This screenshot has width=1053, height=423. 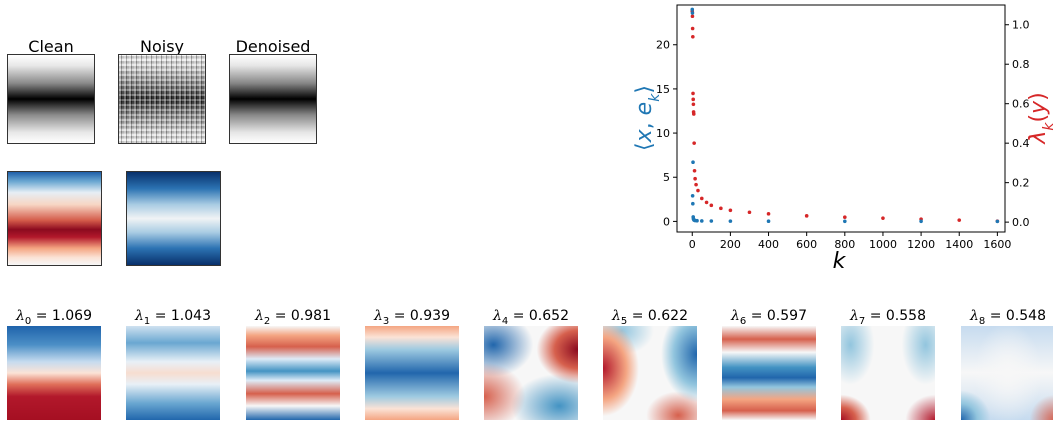 What do you see at coordinates (173, 218) in the screenshot?
I see `denoised-colormap-image` at bounding box center [173, 218].